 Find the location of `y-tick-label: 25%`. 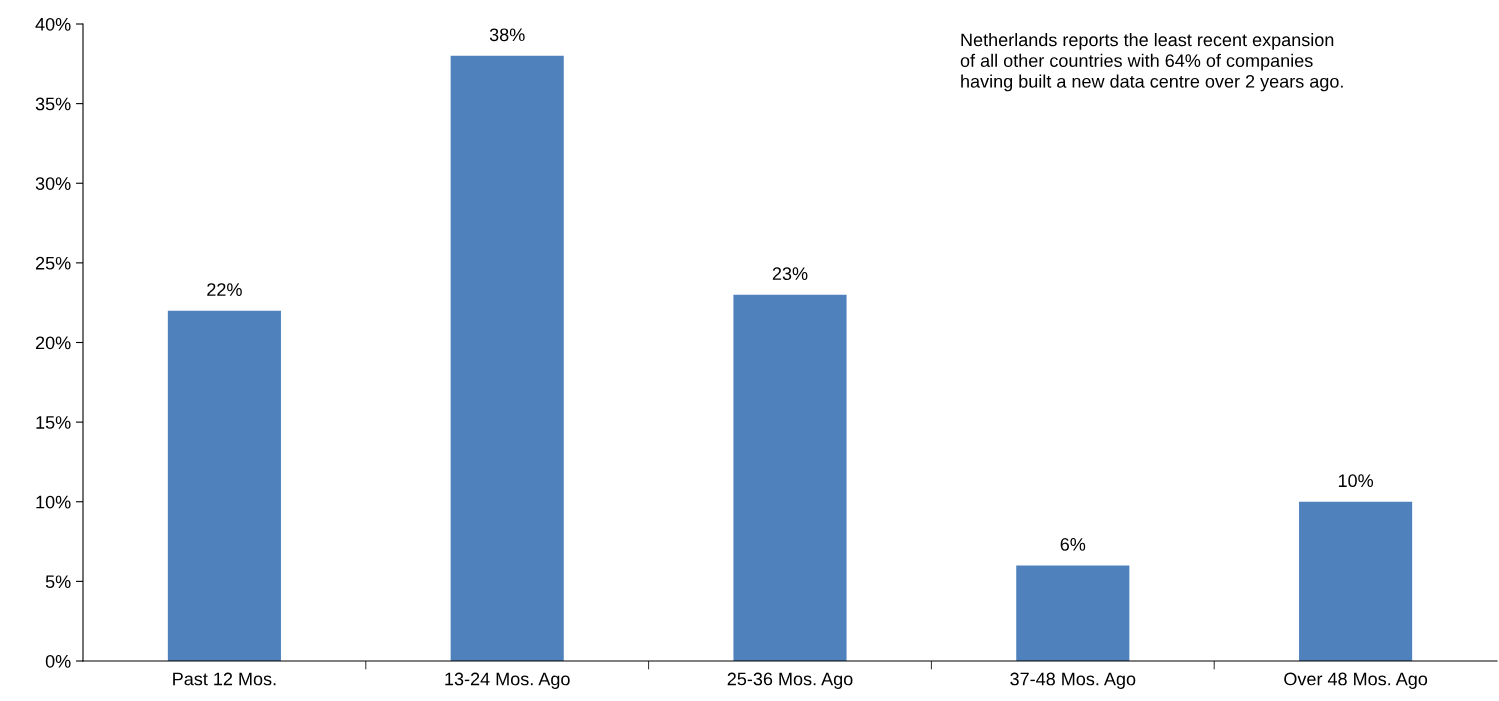

y-tick-label: 25% is located at coordinates (53, 263).